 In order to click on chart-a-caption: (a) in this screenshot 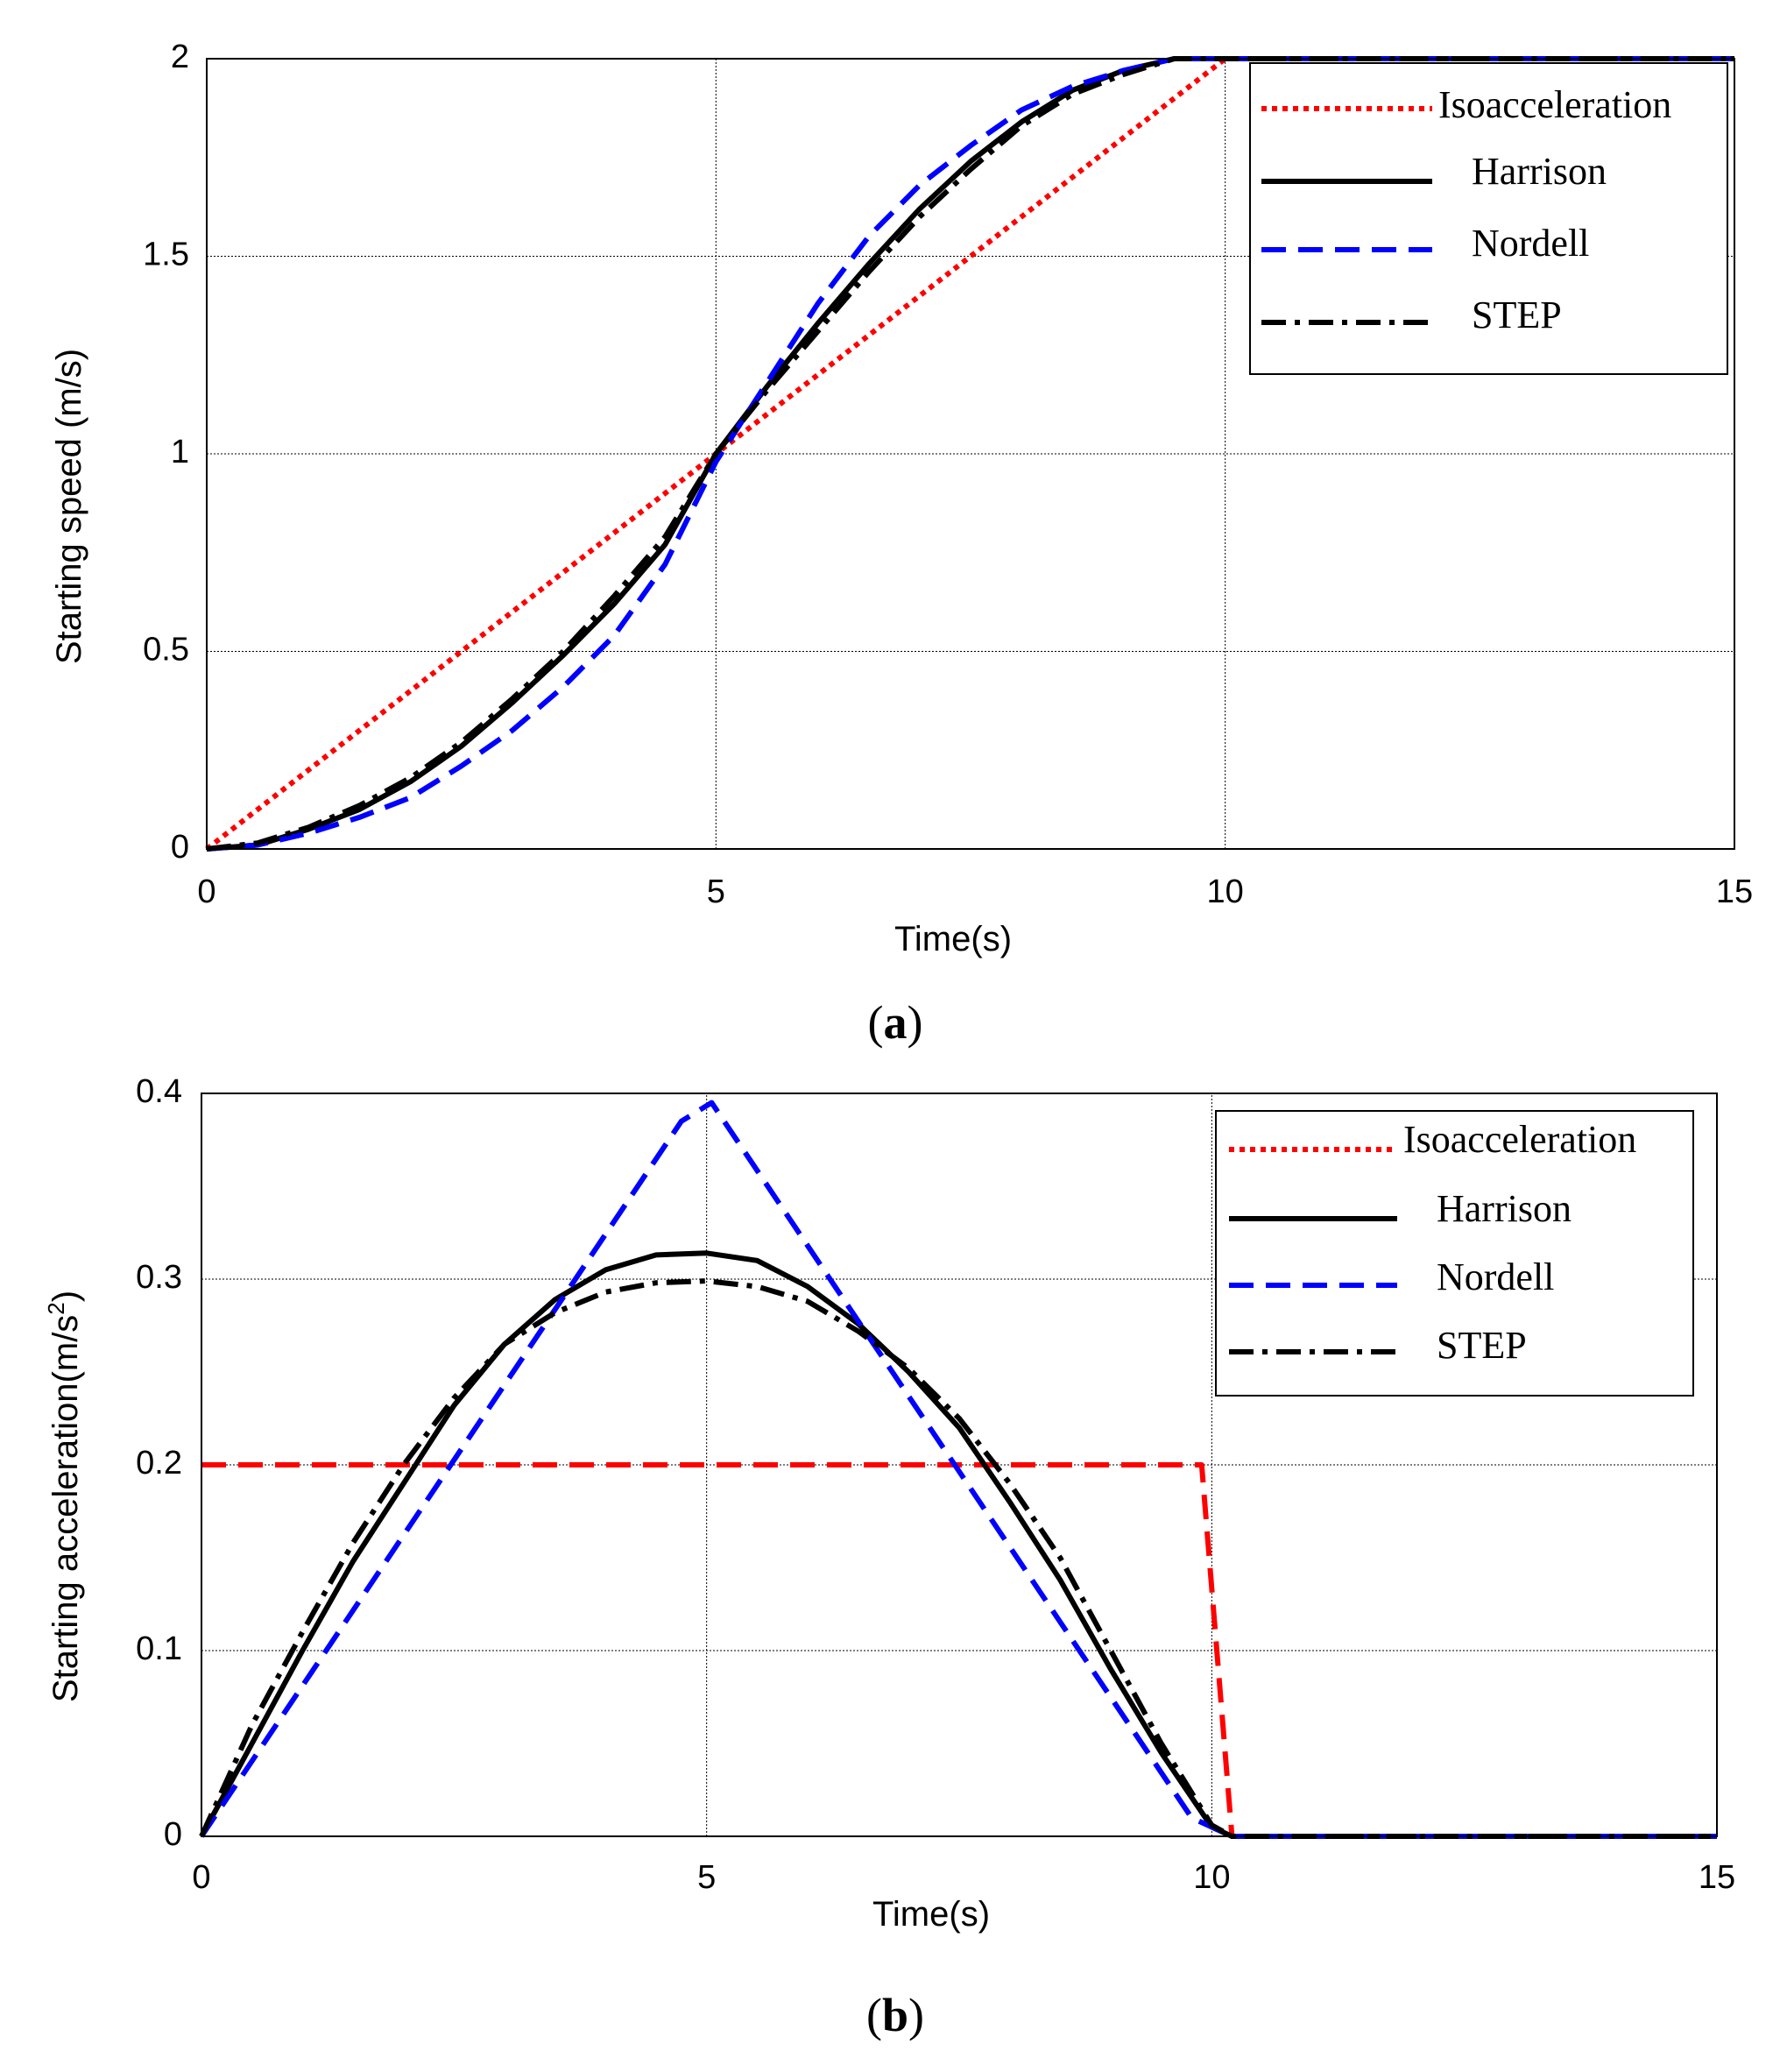, I will do `click(895, 1022)`.